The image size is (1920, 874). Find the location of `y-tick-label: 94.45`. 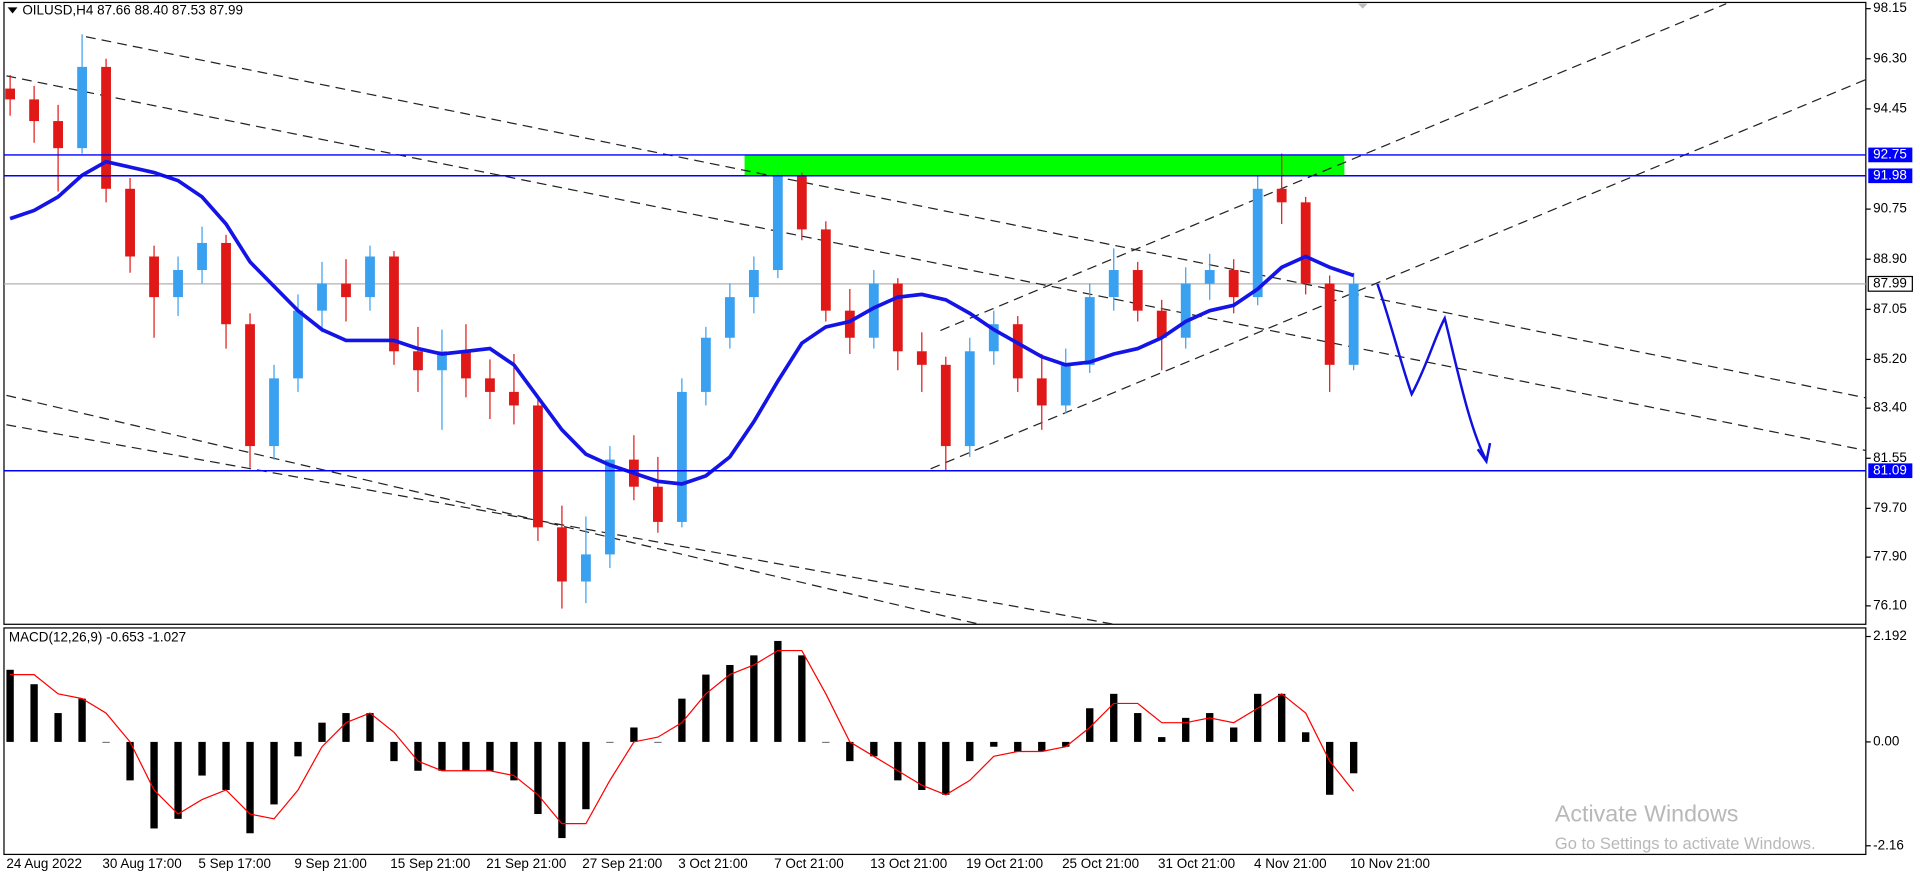

y-tick-label: 94.45 is located at coordinates (1890, 107).